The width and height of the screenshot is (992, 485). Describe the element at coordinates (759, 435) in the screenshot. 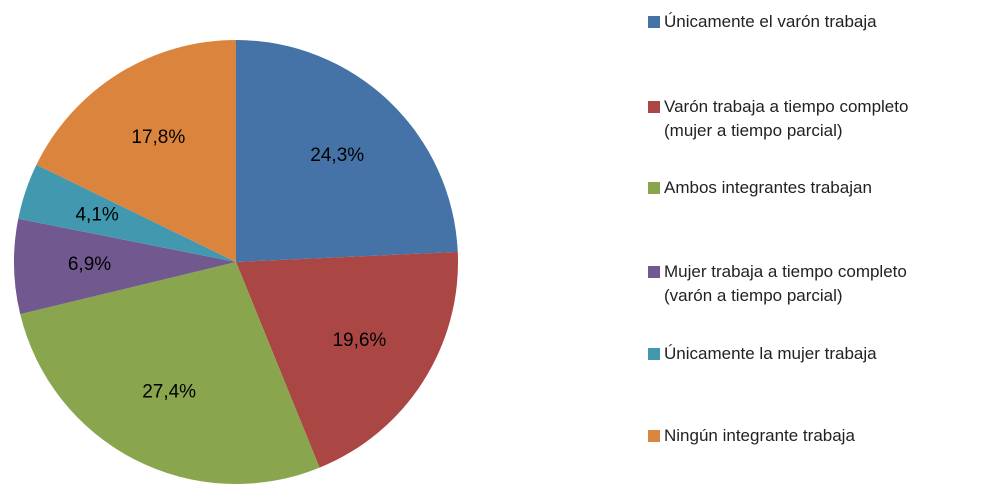

I see `legend-label: Ningún integrante trabaja` at that location.